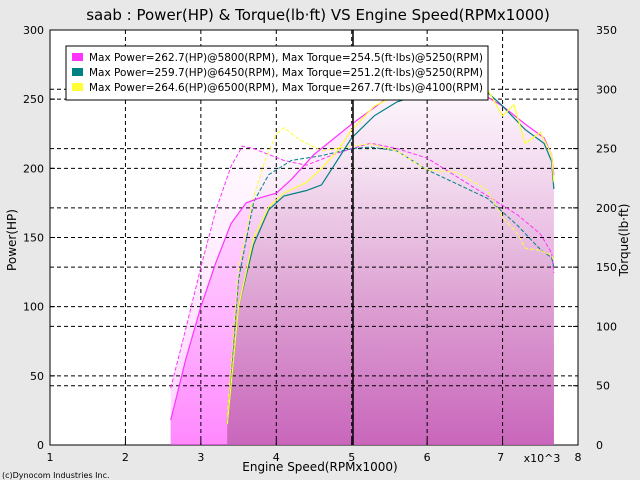 This screenshot has height=480, width=640. I want to click on x-tick-label: 4, so click(276, 457).